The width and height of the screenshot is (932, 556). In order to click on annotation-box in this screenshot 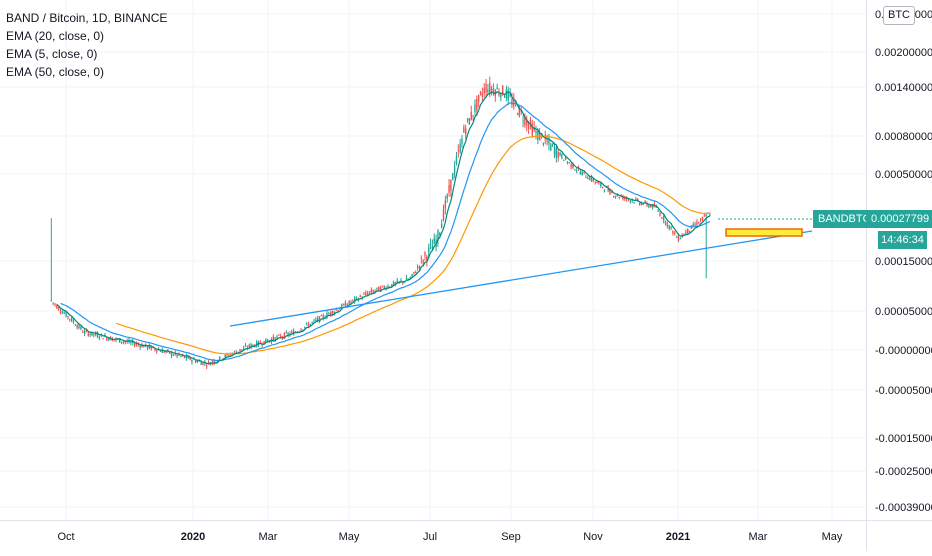, I will do `click(764, 232)`.